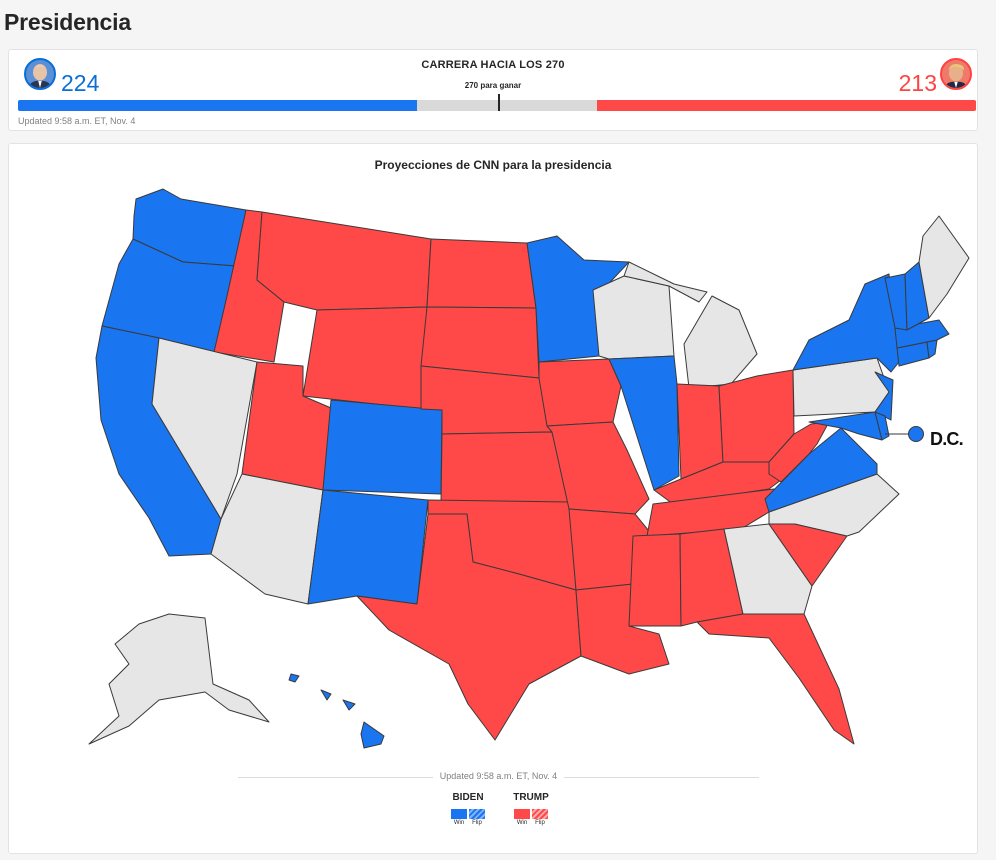 This screenshot has width=996, height=860. What do you see at coordinates (947, 439) in the screenshot?
I see `dc-label: D.C.` at bounding box center [947, 439].